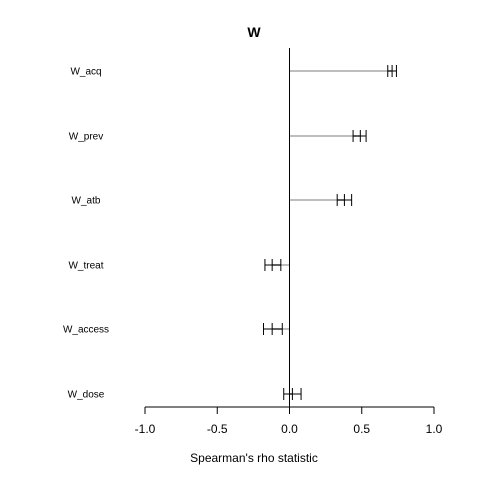  Describe the element at coordinates (86, 330) in the screenshot. I see `category-label-W_access: W_access` at that location.